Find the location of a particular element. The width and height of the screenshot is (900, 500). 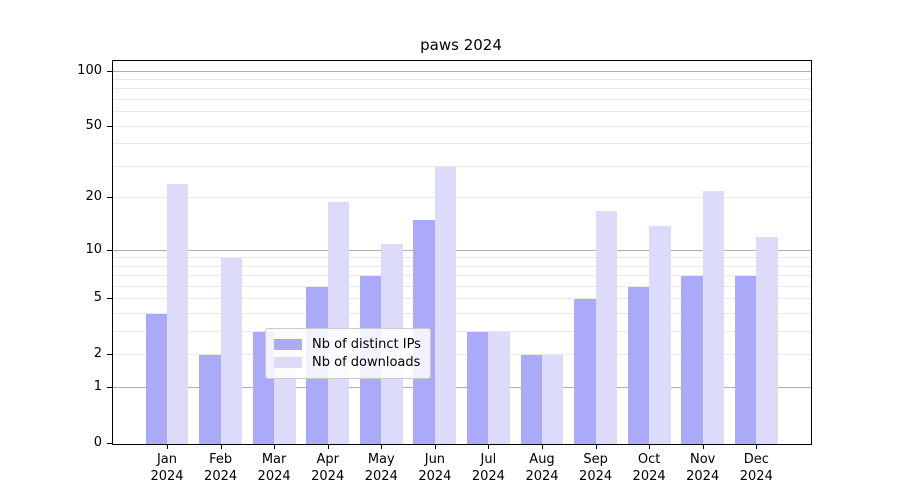

y-tick-label: 1 is located at coordinates (97, 387).